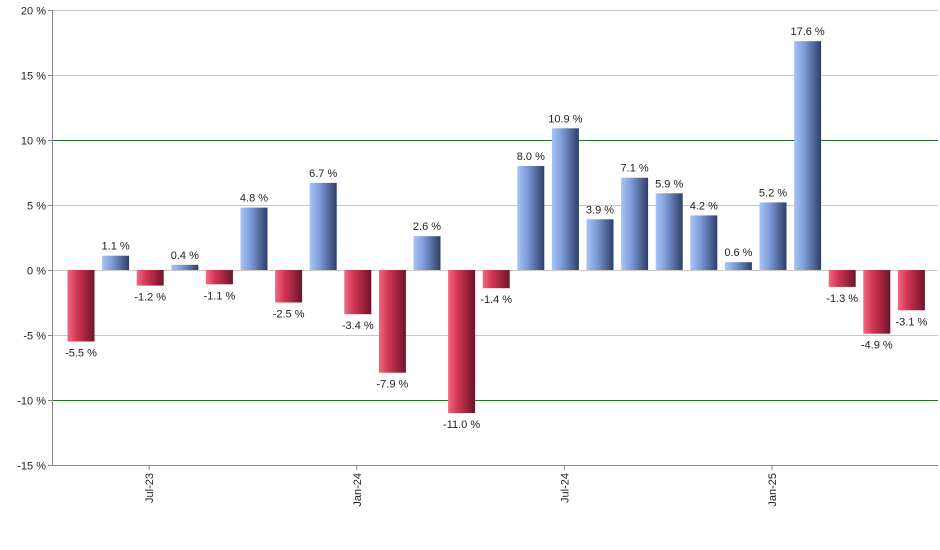  I want to click on data-label: -5.5 %, so click(81, 354).